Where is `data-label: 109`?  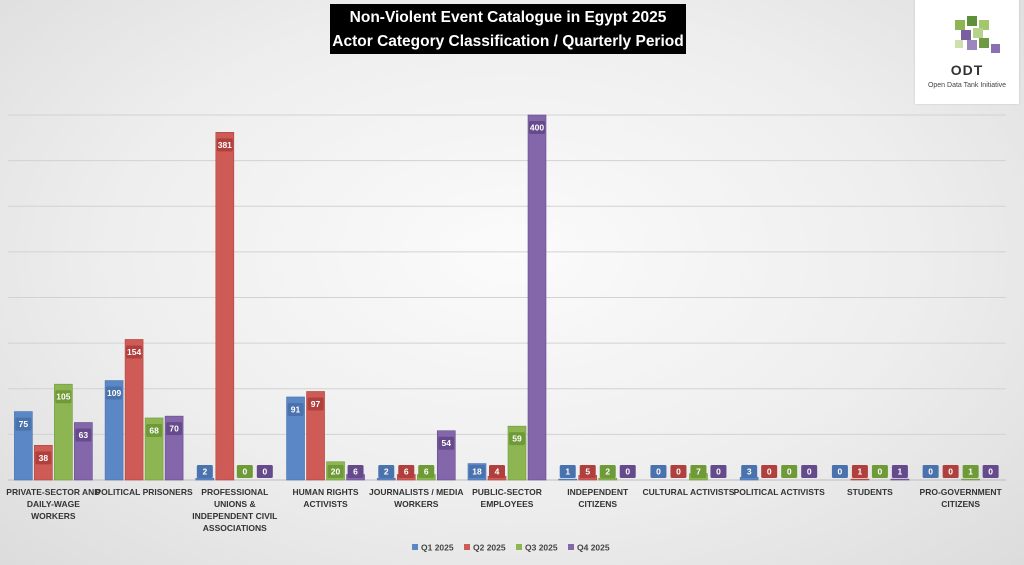 data-label: 109 is located at coordinates (114, 393).